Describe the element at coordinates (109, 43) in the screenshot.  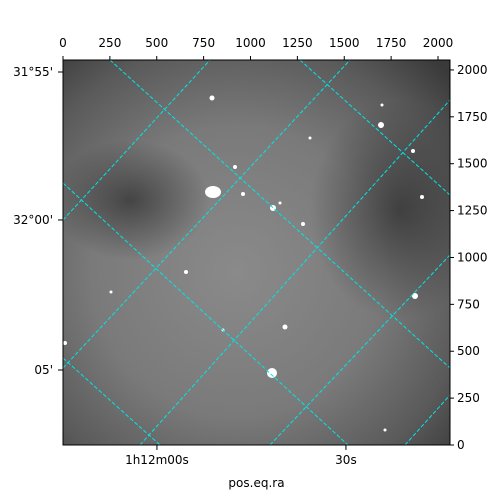
I see `x-tick-label: 250` at that location.